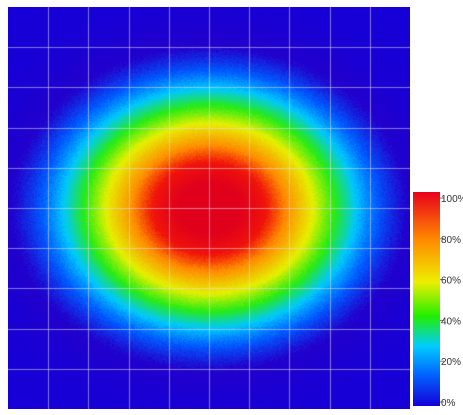 Image resolution: width=463 pixels, height=415 pixels. What do you see at coordinates (451, 281) in the screenshot?
I see `colorbar-tick-label: 60%` at bounding box center [451, 281].